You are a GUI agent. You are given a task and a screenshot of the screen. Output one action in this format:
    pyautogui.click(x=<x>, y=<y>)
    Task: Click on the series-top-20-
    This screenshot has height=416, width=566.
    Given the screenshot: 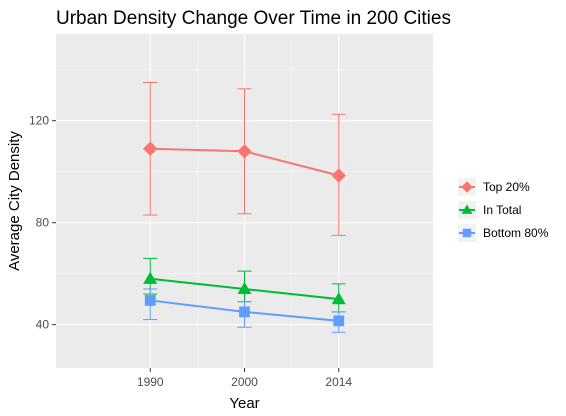 What is the action you would take?
    pyautogui.click(x=244, y=158)
    